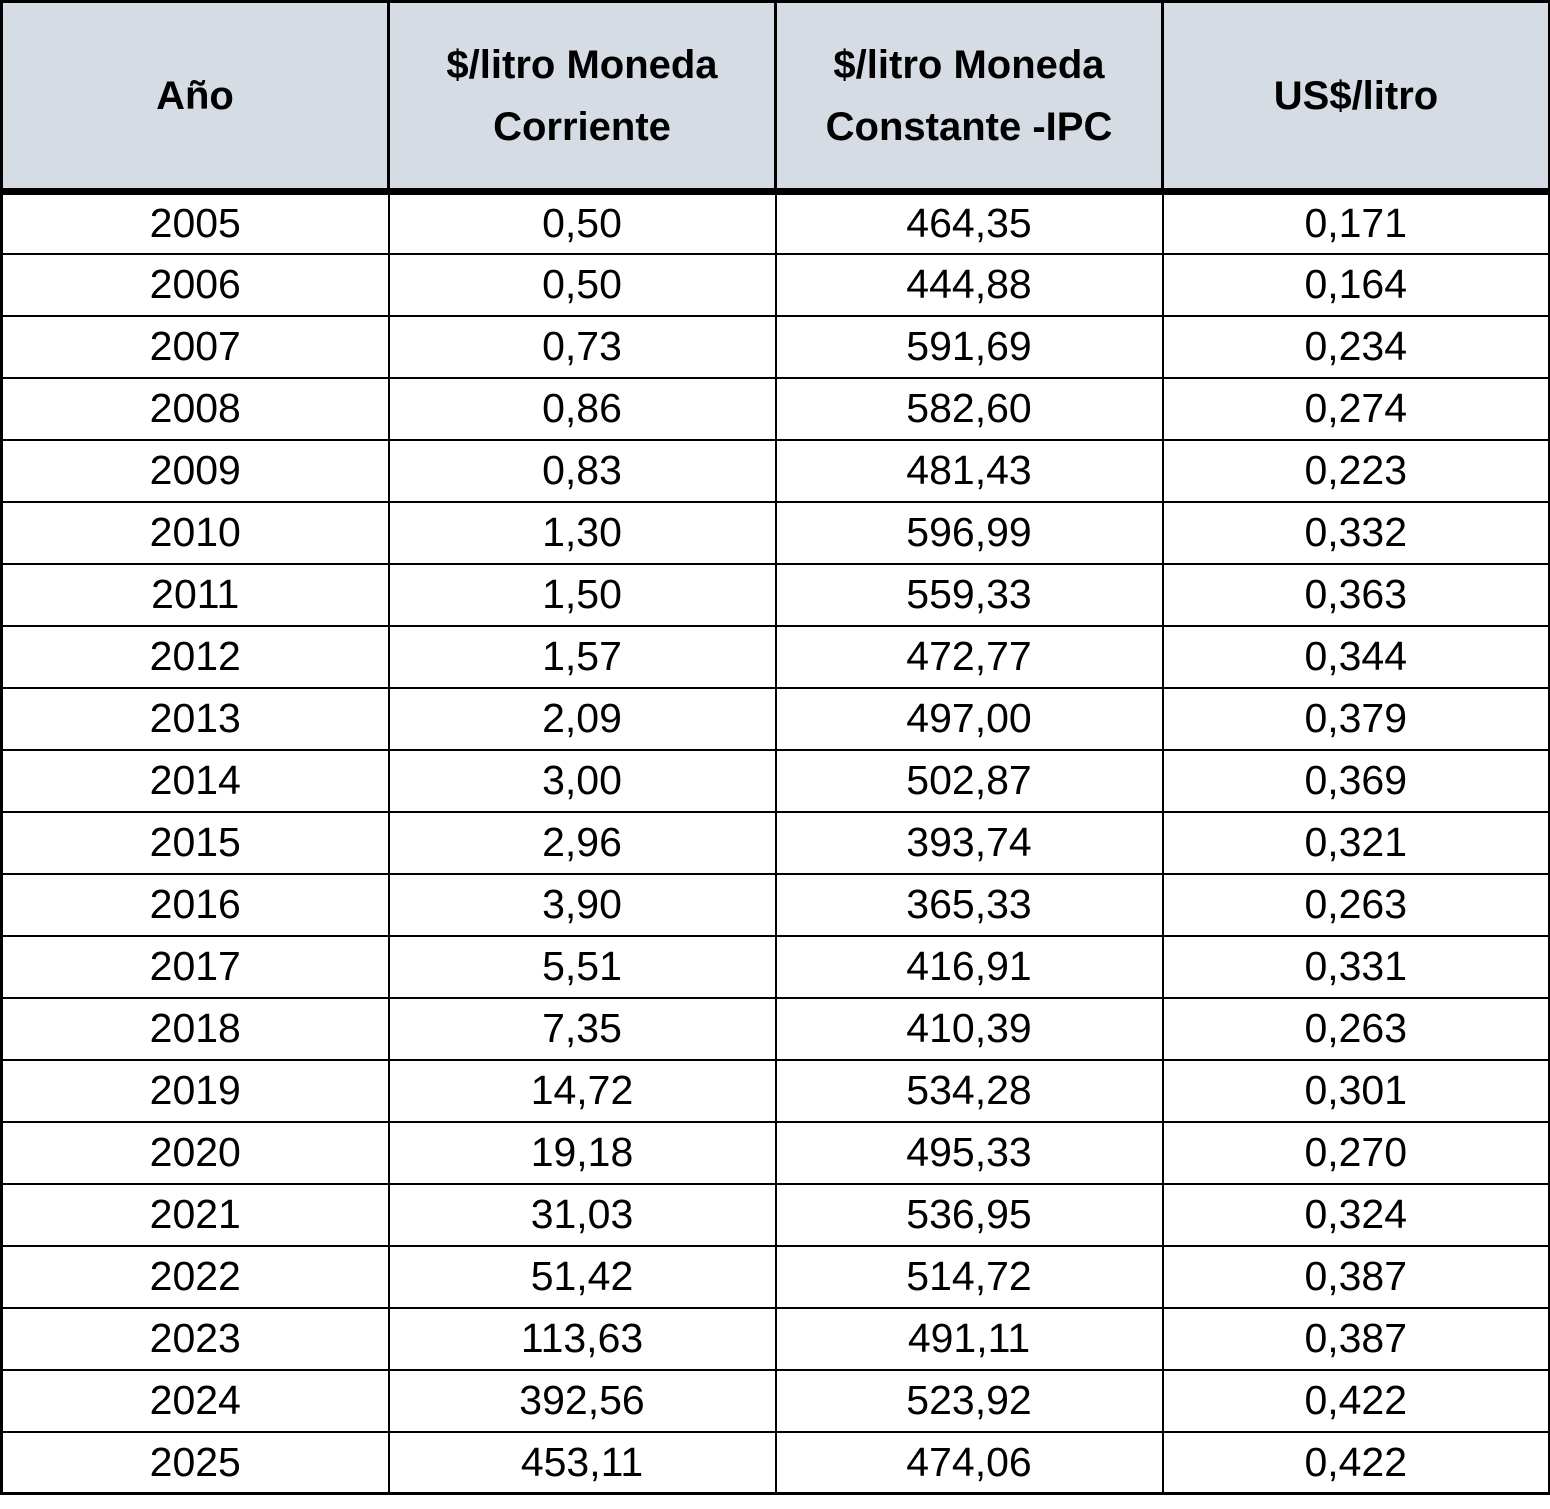 This screenshot has width=1550, height=1509. What do you see at coordinates (1355, 656) in the screenshot?
I see `cell-usd-per-liter: 0,344` at bounding box center [1355, 656].